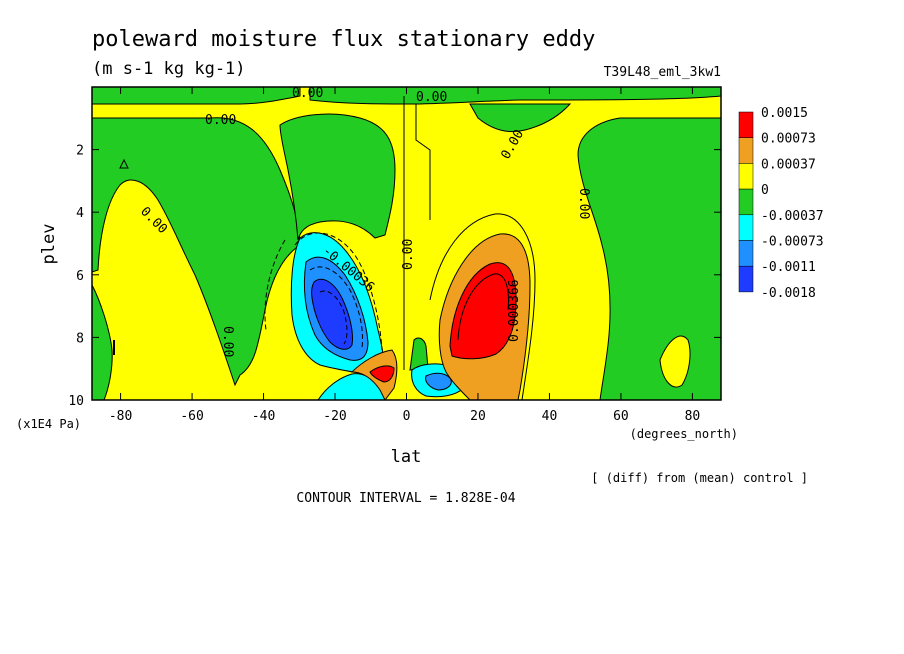 This screenshot has height=654, width=904. Describe the element at coordinates (438, 381) in the screenshot. I see `region-lightblue-north-low` at that location.